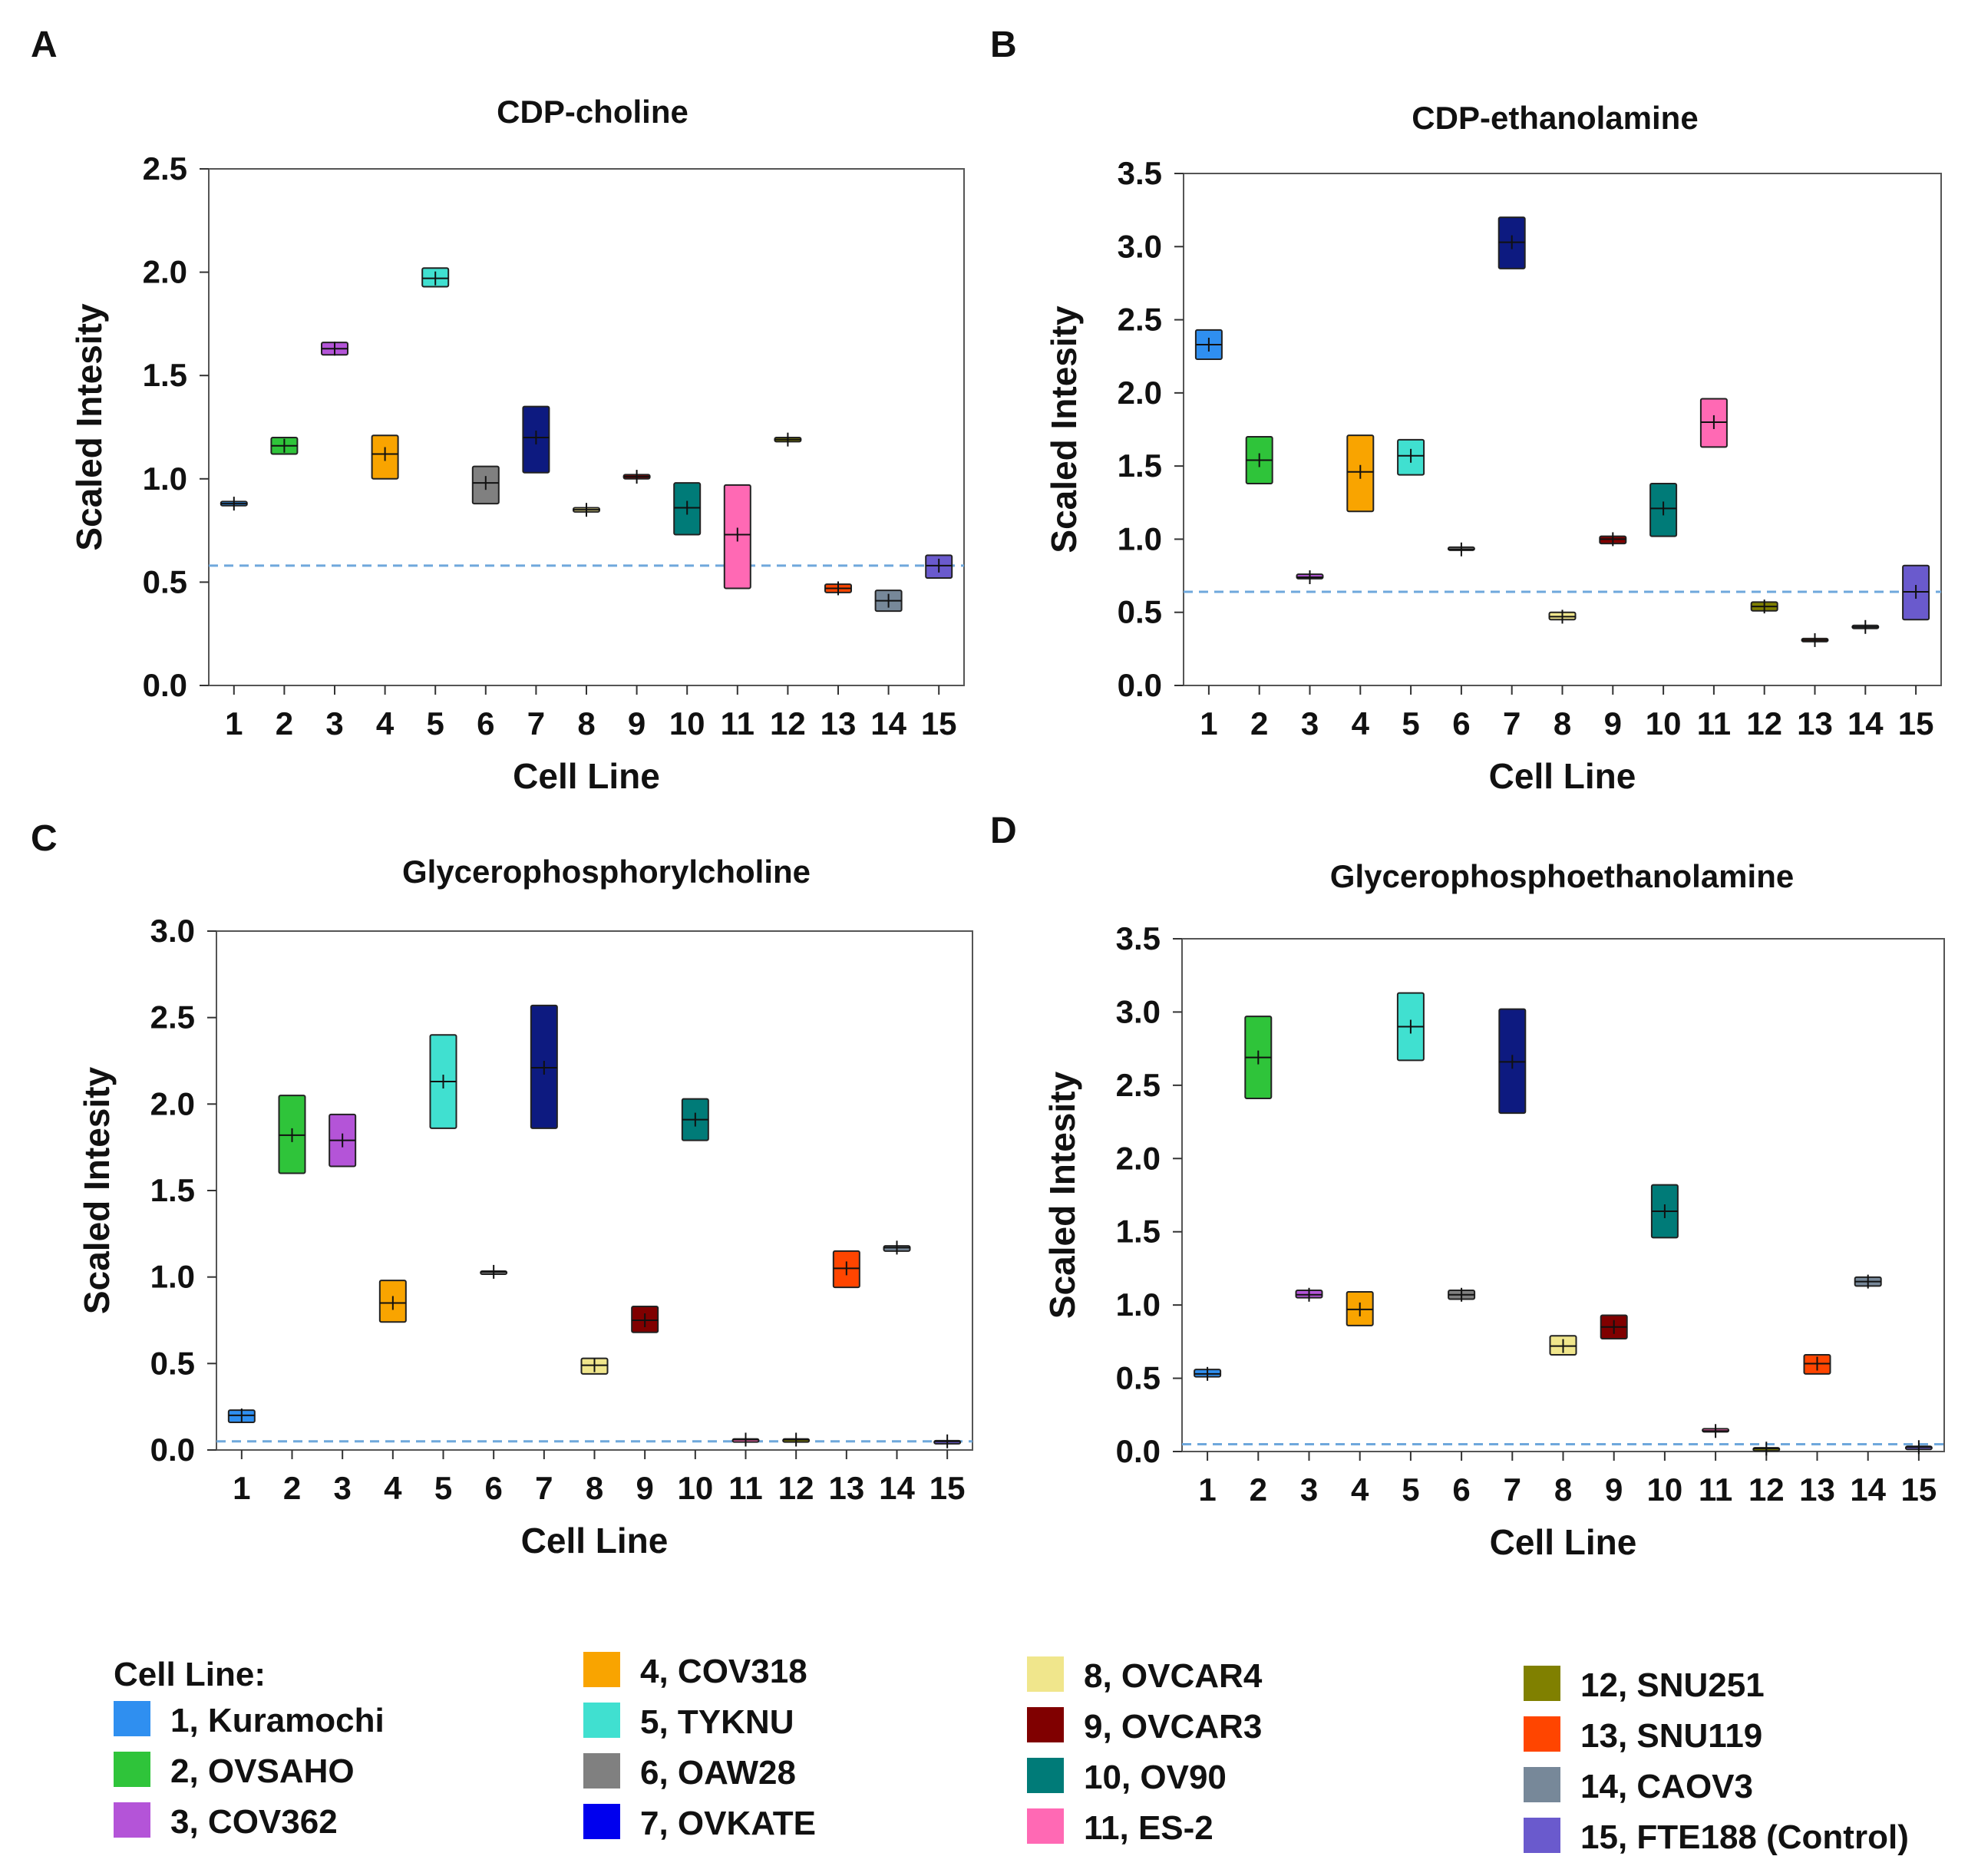 This screenshot has height=1876, width=1968. Describe the element at coordinates (1155, 1778) in the screenshot. I see `legend-label: 10, OV90` at that location.